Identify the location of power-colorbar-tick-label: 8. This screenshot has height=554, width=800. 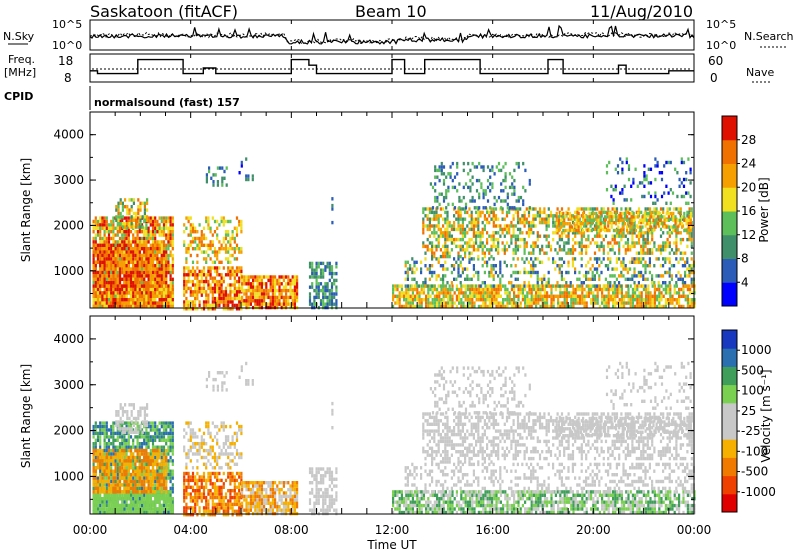
(745, 259).